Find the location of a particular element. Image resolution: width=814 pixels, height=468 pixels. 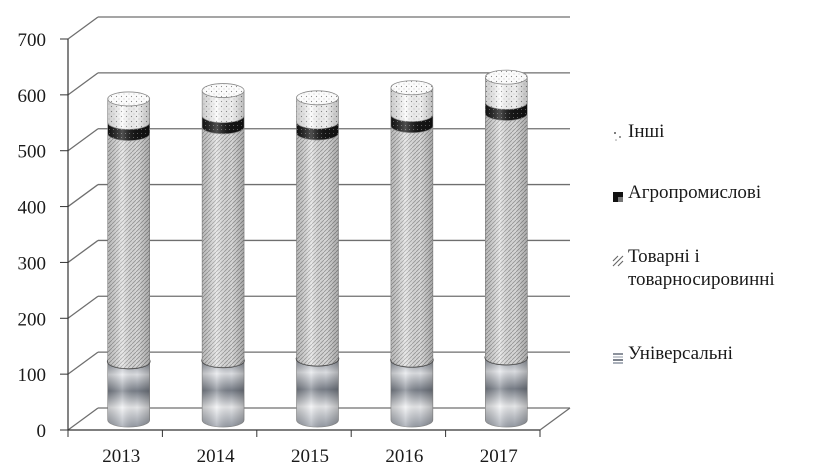

y-tick-label: 400 is located at coordinates (32, 208).